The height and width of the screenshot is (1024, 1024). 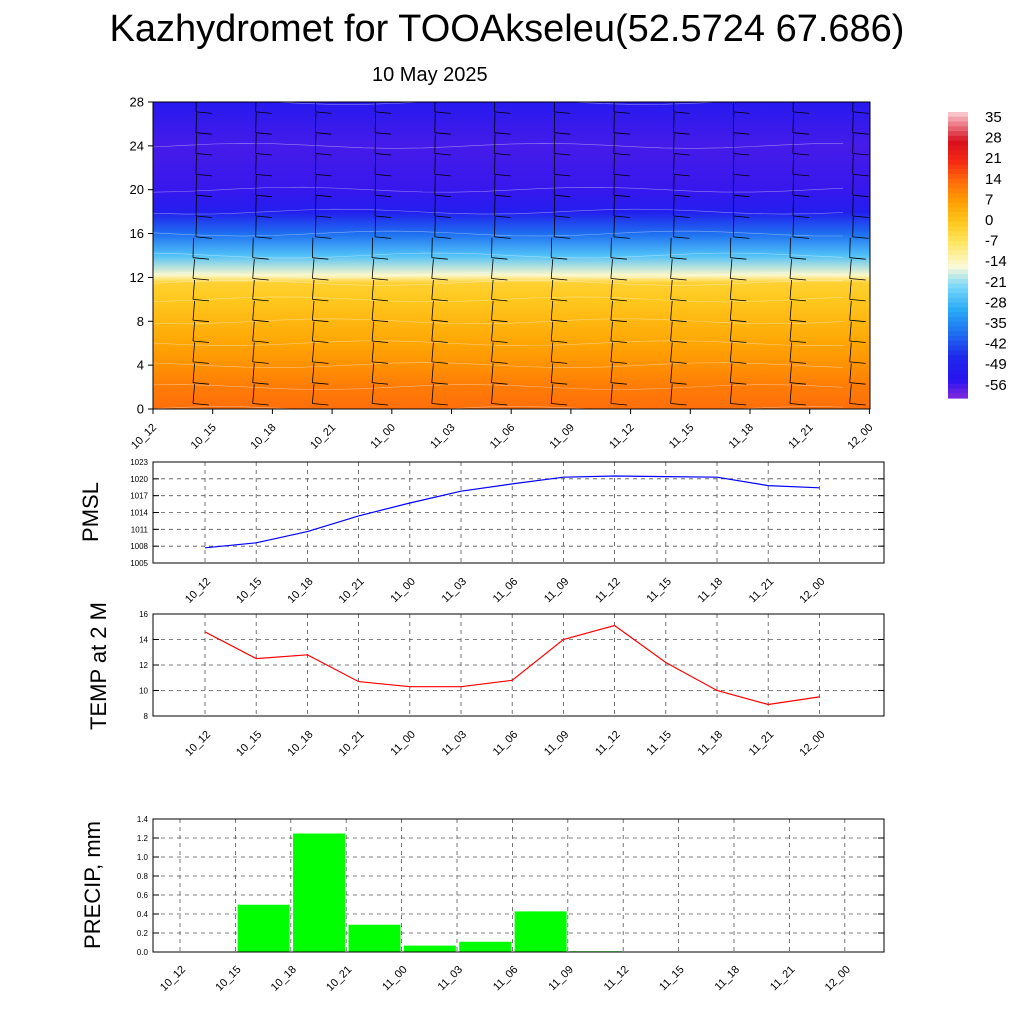 What do you see at coordinates (996, 261) in the screenshot?
I see `colorbar-label: -14` at bounding box center [996, 261].